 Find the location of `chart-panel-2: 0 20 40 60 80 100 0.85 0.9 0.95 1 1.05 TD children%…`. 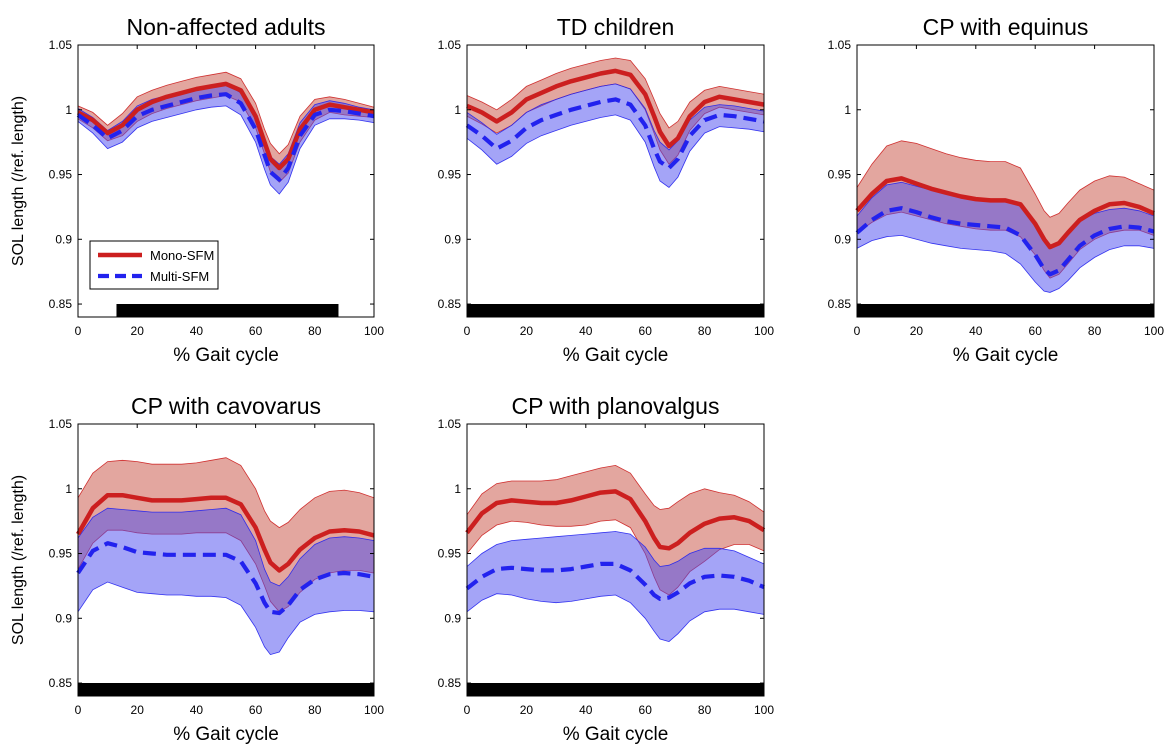

chart-panel-2: 0 20 40 60 80 100 0.85 0.9 0.95 1 1.05 TD children%… is located at coordinates (606, 190).